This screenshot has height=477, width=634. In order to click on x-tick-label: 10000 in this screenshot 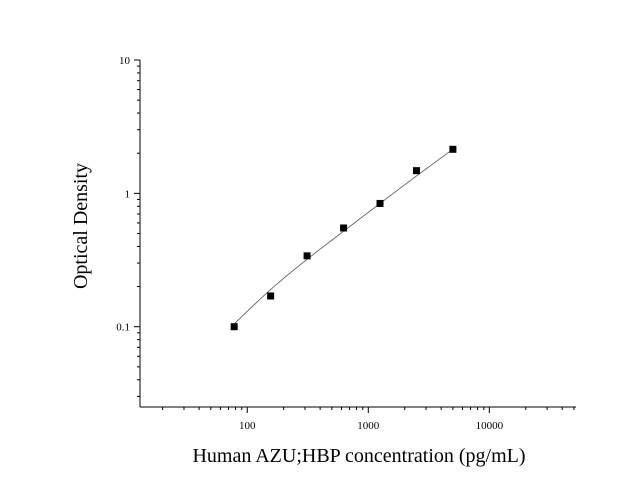, I will do `click(490, 426)`.